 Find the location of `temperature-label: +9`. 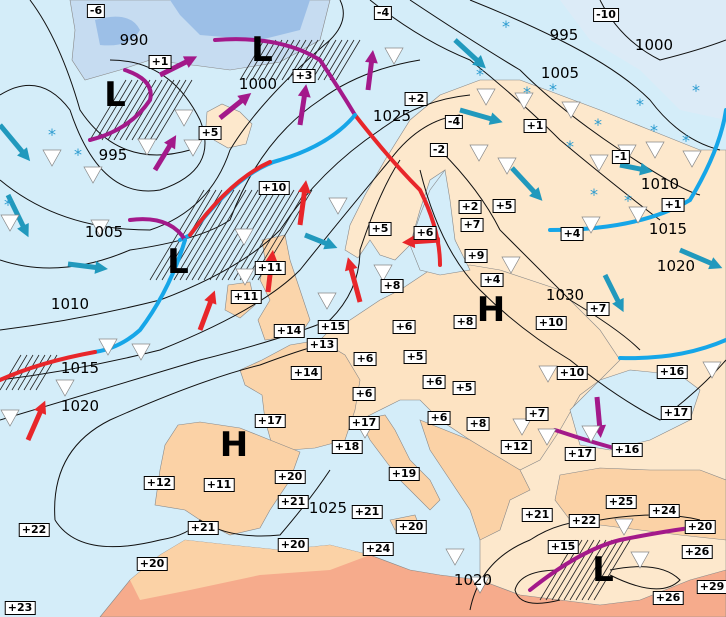

temperature-label: +9 is located at coordinates (476, 256).